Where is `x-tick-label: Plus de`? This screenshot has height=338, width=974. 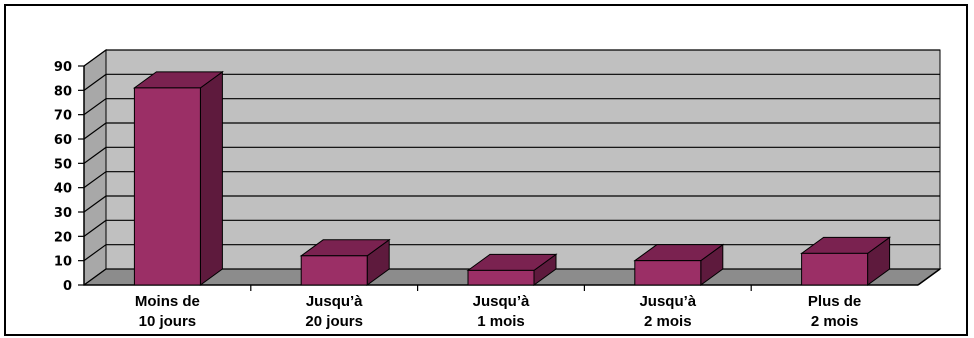 x-tick-label: Plus de is located at coordinates (834, 301).